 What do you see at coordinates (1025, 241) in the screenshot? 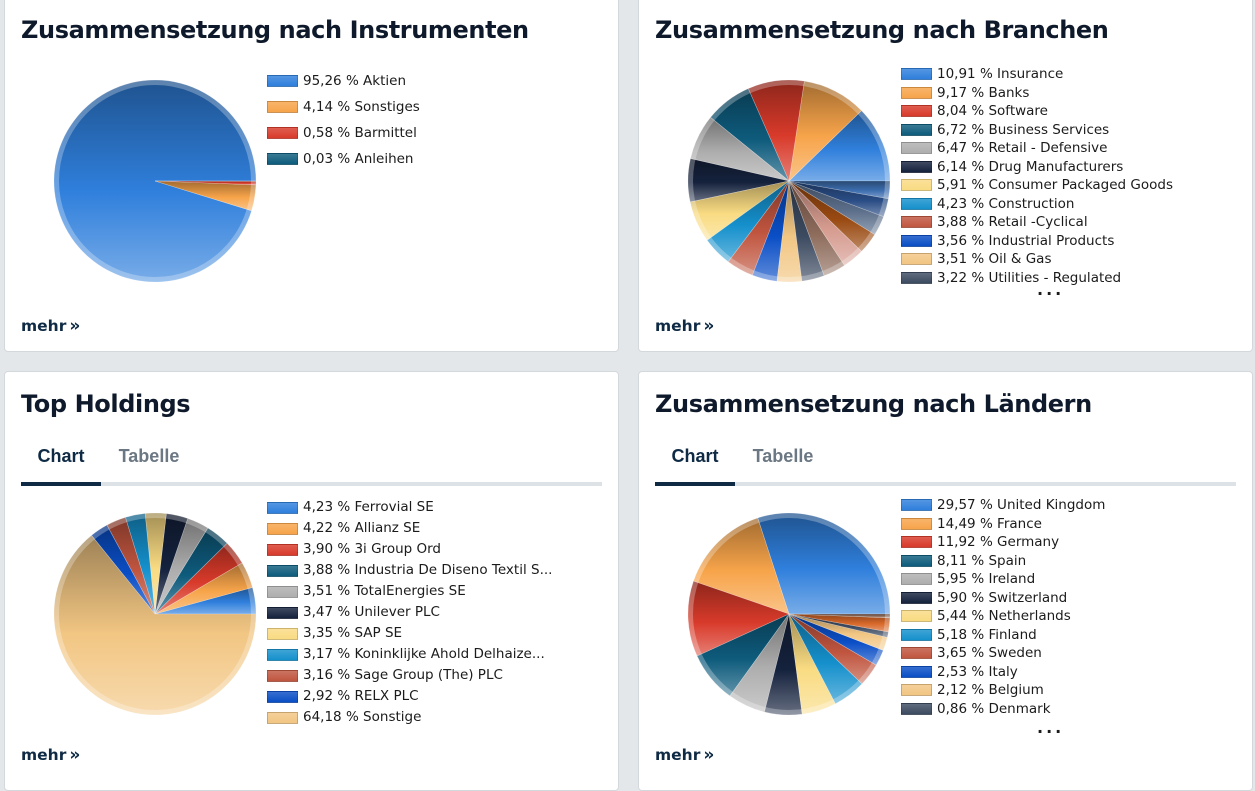
I see `legend-label: 3,56 % Industrial Products` at bounding box center [1025, 241].